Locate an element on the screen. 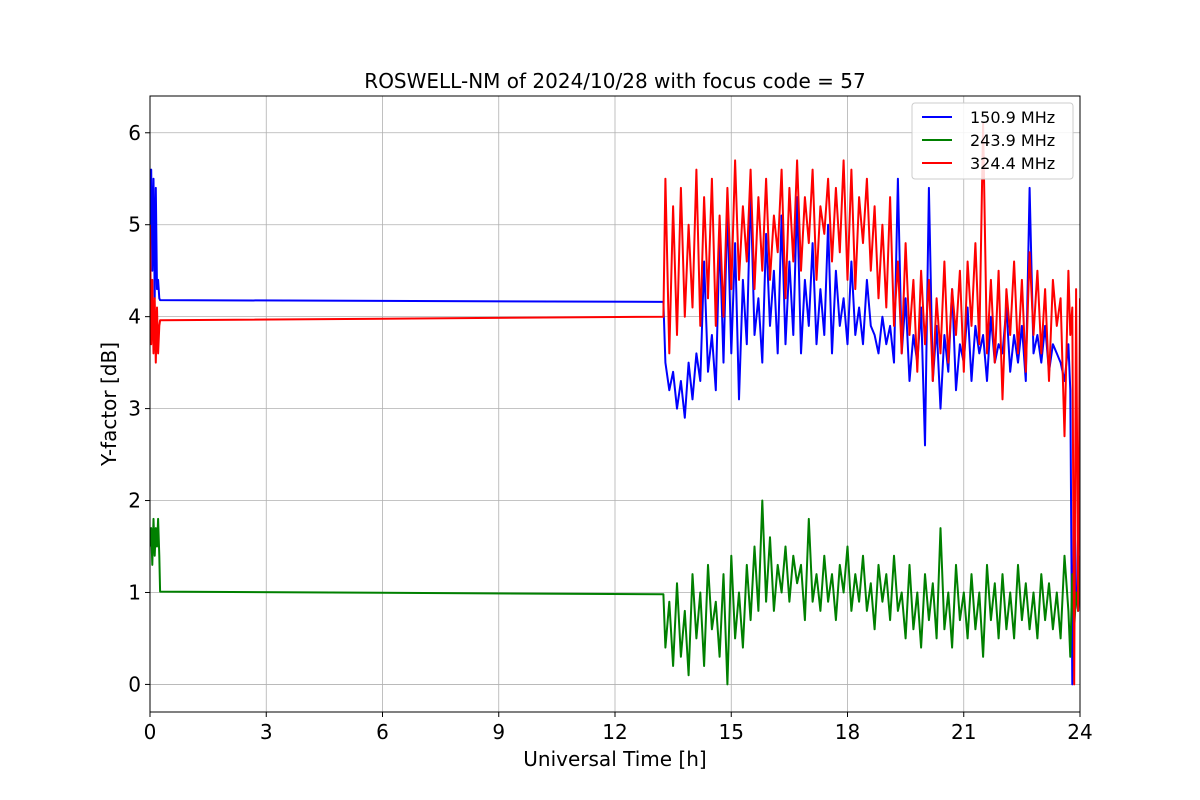 The image size is (1200, 800). x-tick-label: 15 is located at coordinates (731, 732).